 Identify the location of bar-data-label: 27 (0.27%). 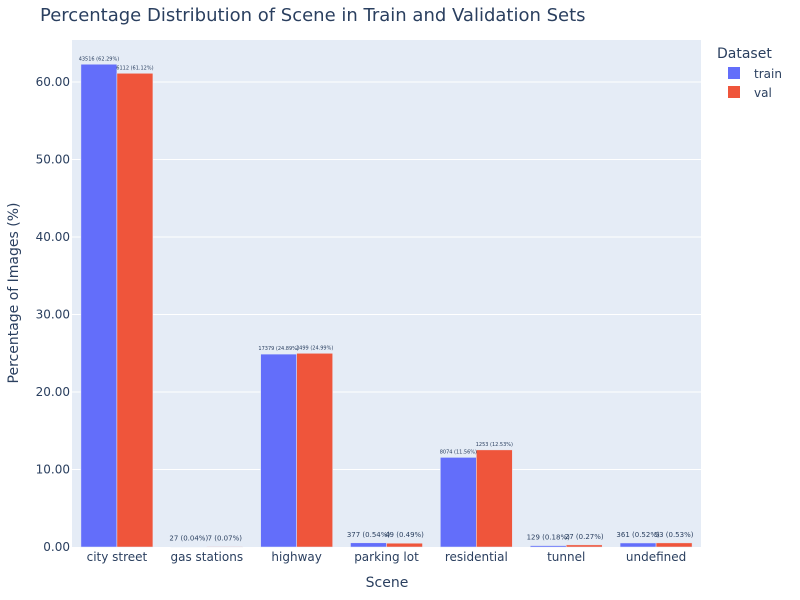
(584, 537).